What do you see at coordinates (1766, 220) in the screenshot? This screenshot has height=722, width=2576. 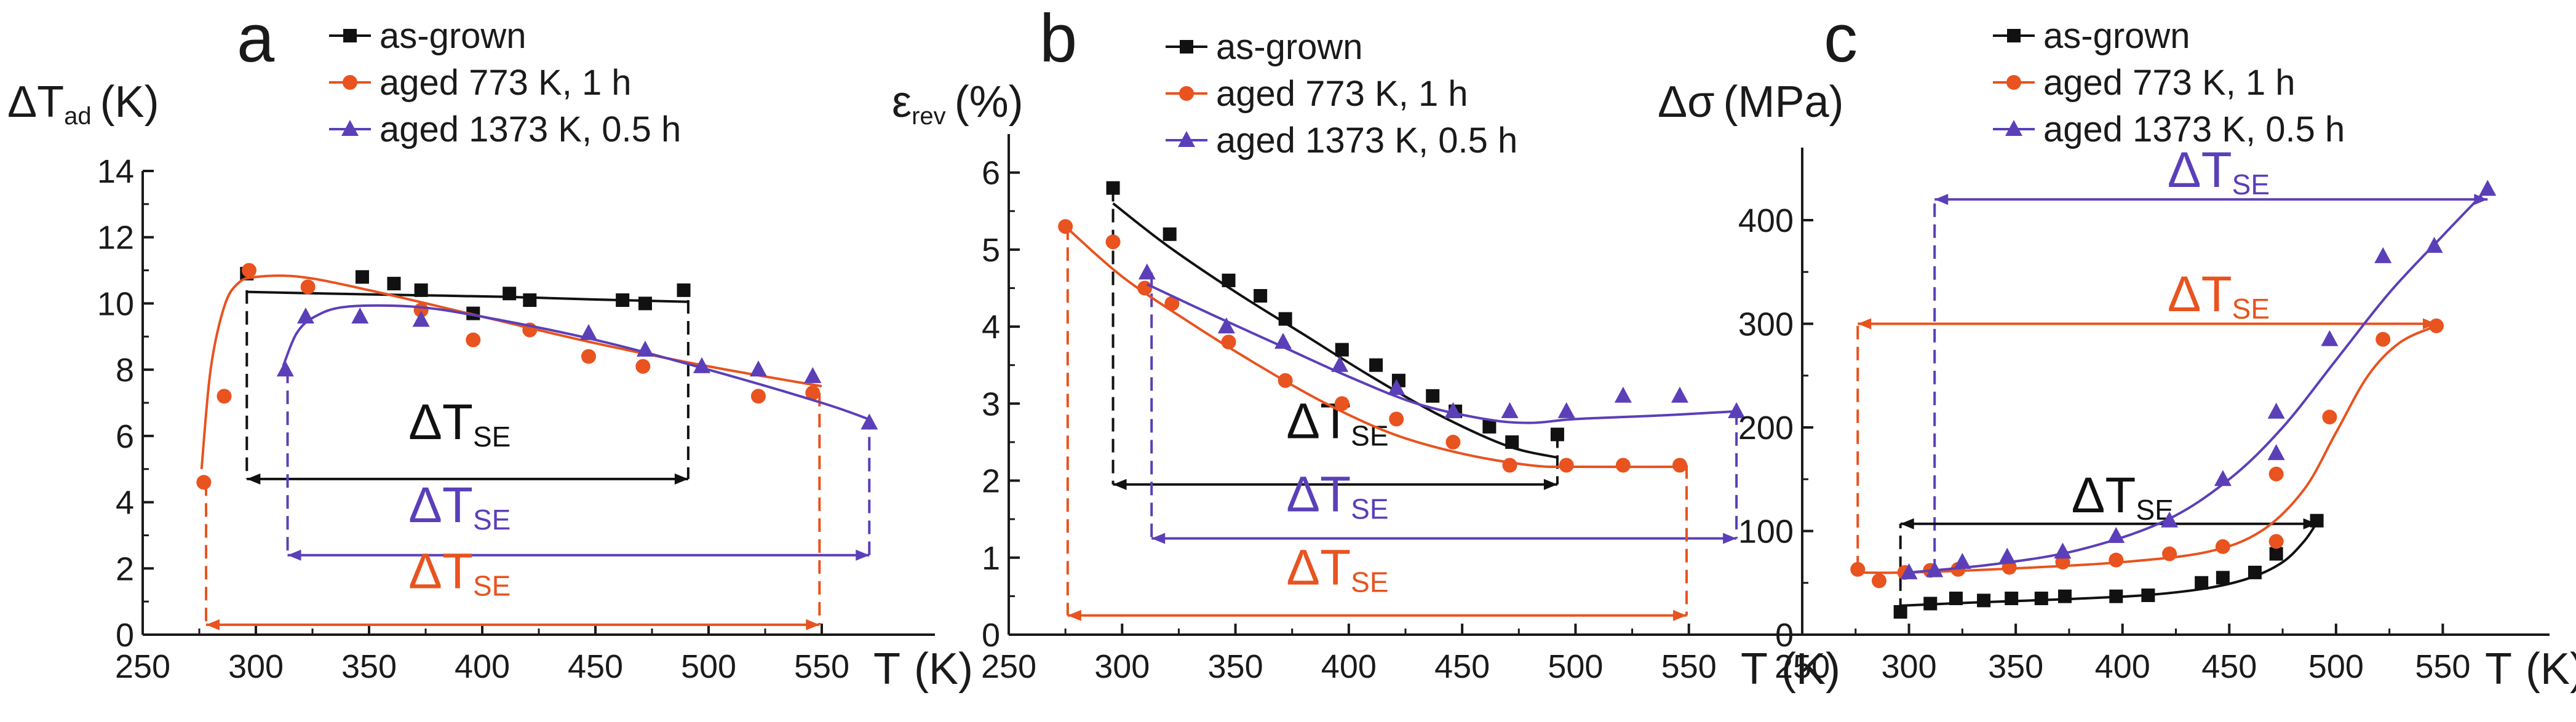 I see `y-tick-label: 400` at bounding box center [1766, 220].